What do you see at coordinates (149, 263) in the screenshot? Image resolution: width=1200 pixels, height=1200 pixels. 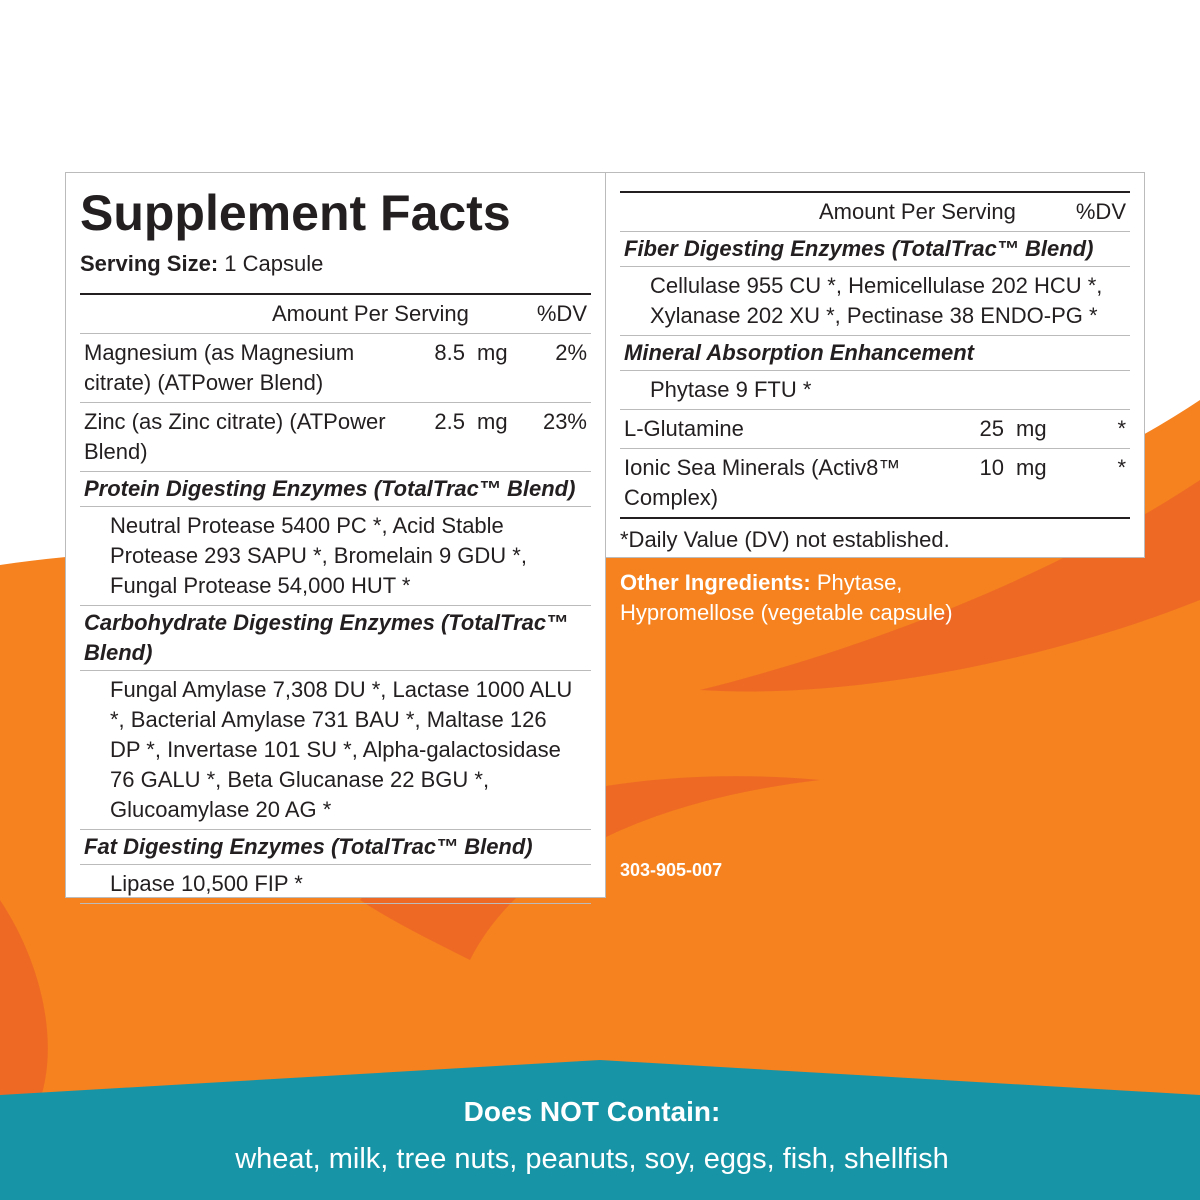 I see `label: Serving Size:` at bounding box center [149, 263].